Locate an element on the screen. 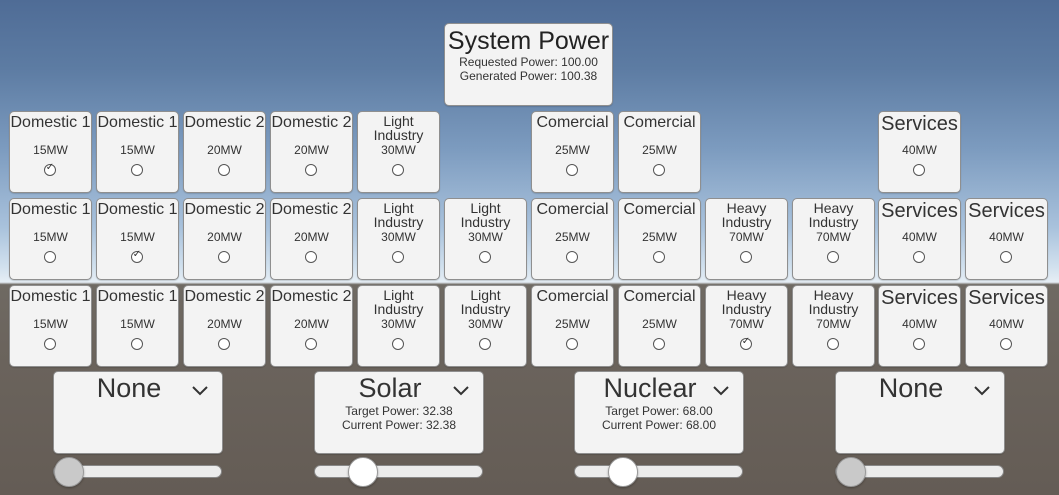 The width and height of the screenshot is (1059, 495). building-power: 15MW is located at coordinates (137, 324).